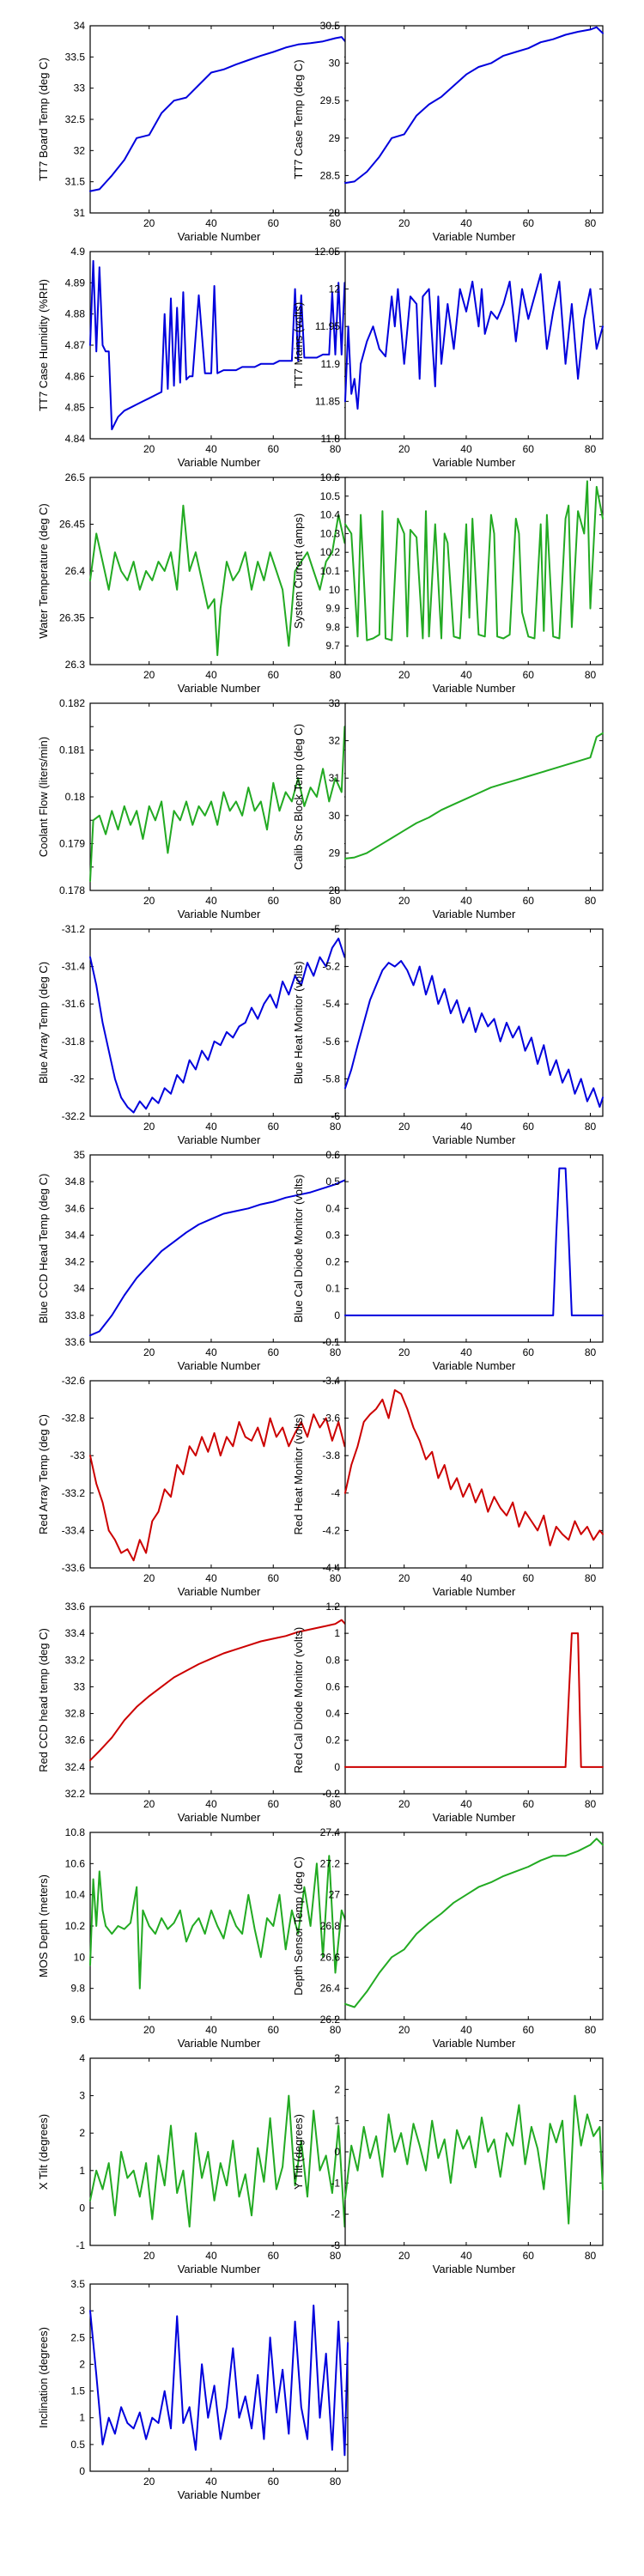 The height and width of the screenshot is (2576, 644). I want to click on y-tick-label: 30, so click(335, 64).